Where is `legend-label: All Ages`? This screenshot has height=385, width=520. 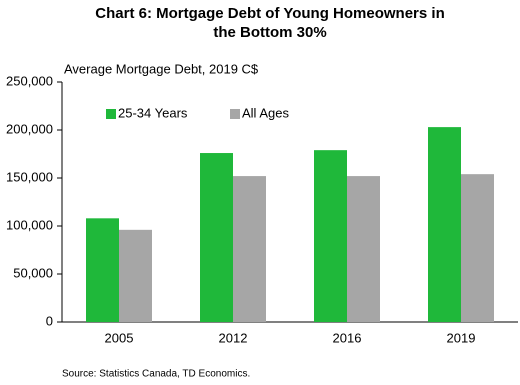 legend-label: All Ages is located at coordinates (265, 112).